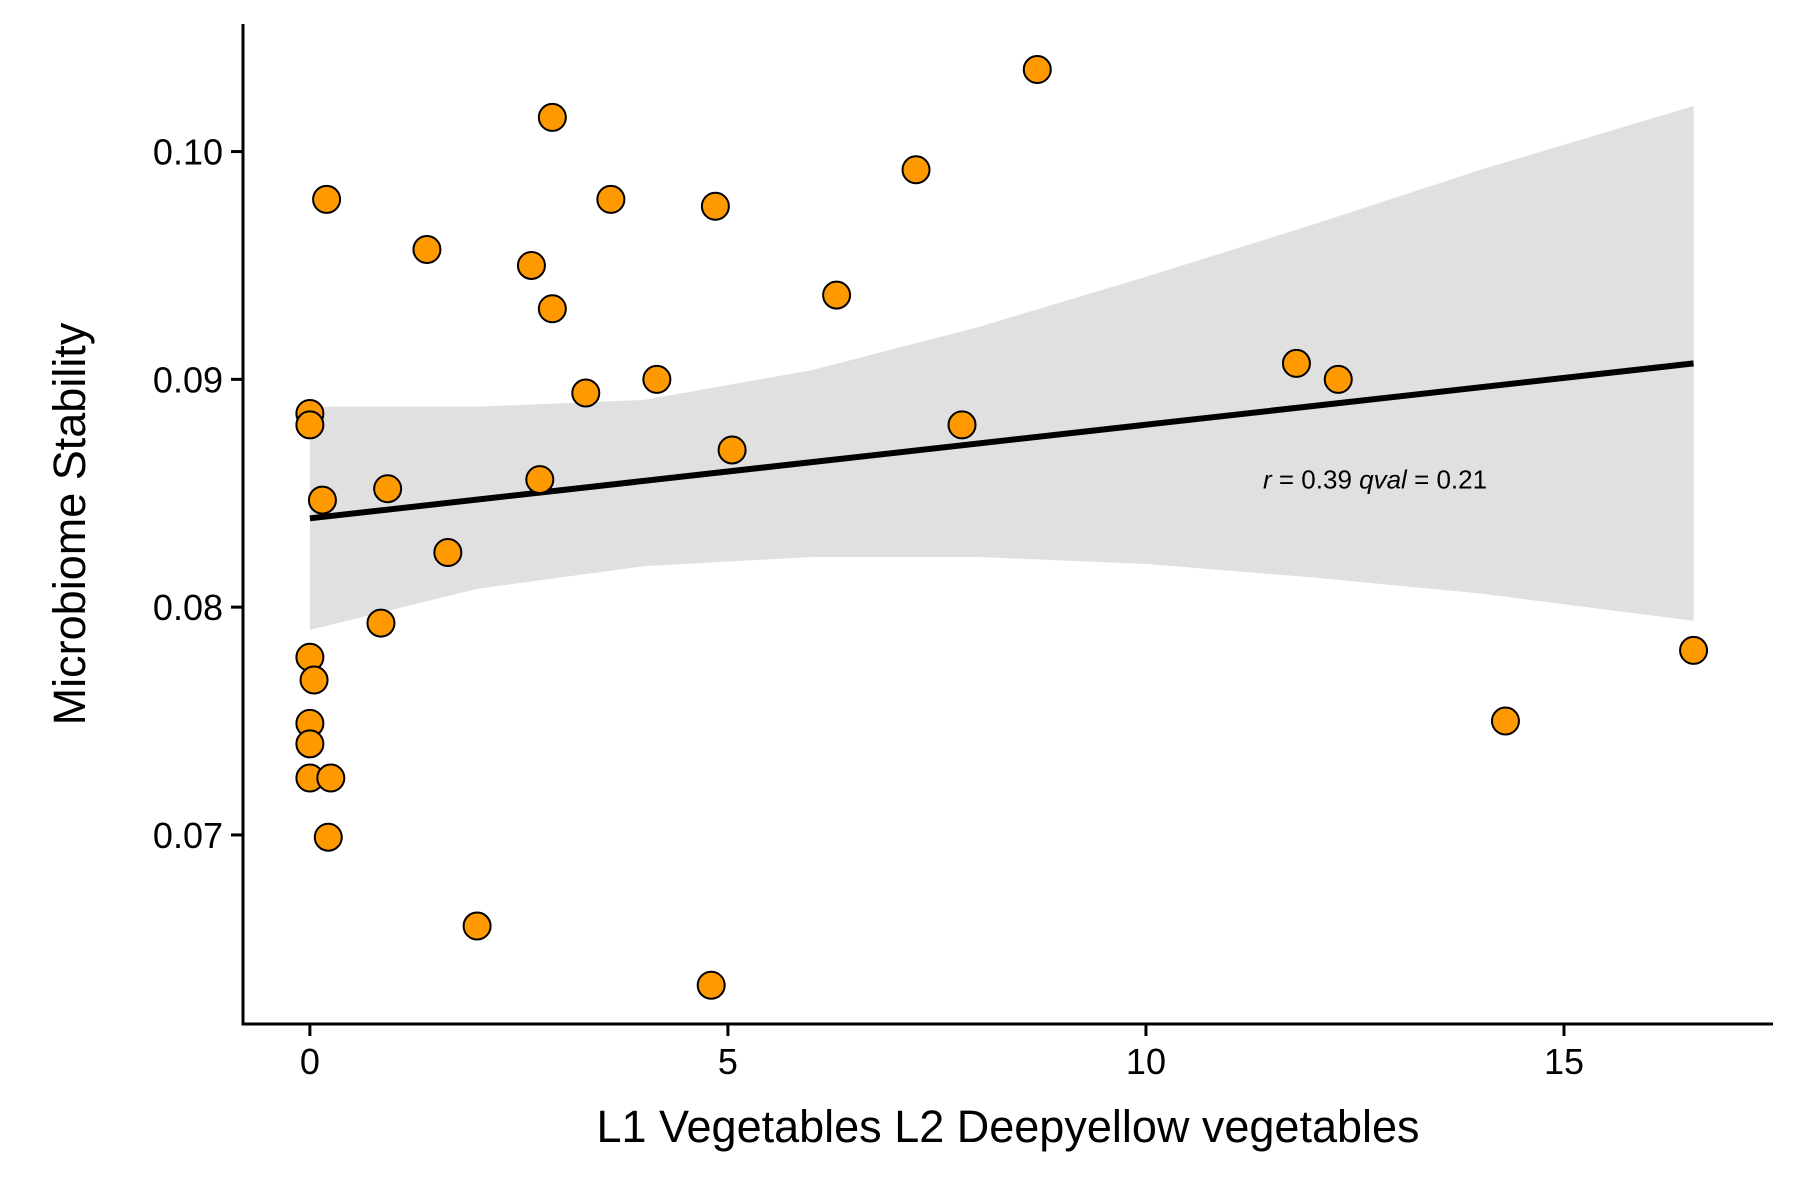 Image resolution: width=1800 pixels, height=1200 pixels. I want to click on x-axis-ticks: 0 5 10 15, so click(942, 1053).